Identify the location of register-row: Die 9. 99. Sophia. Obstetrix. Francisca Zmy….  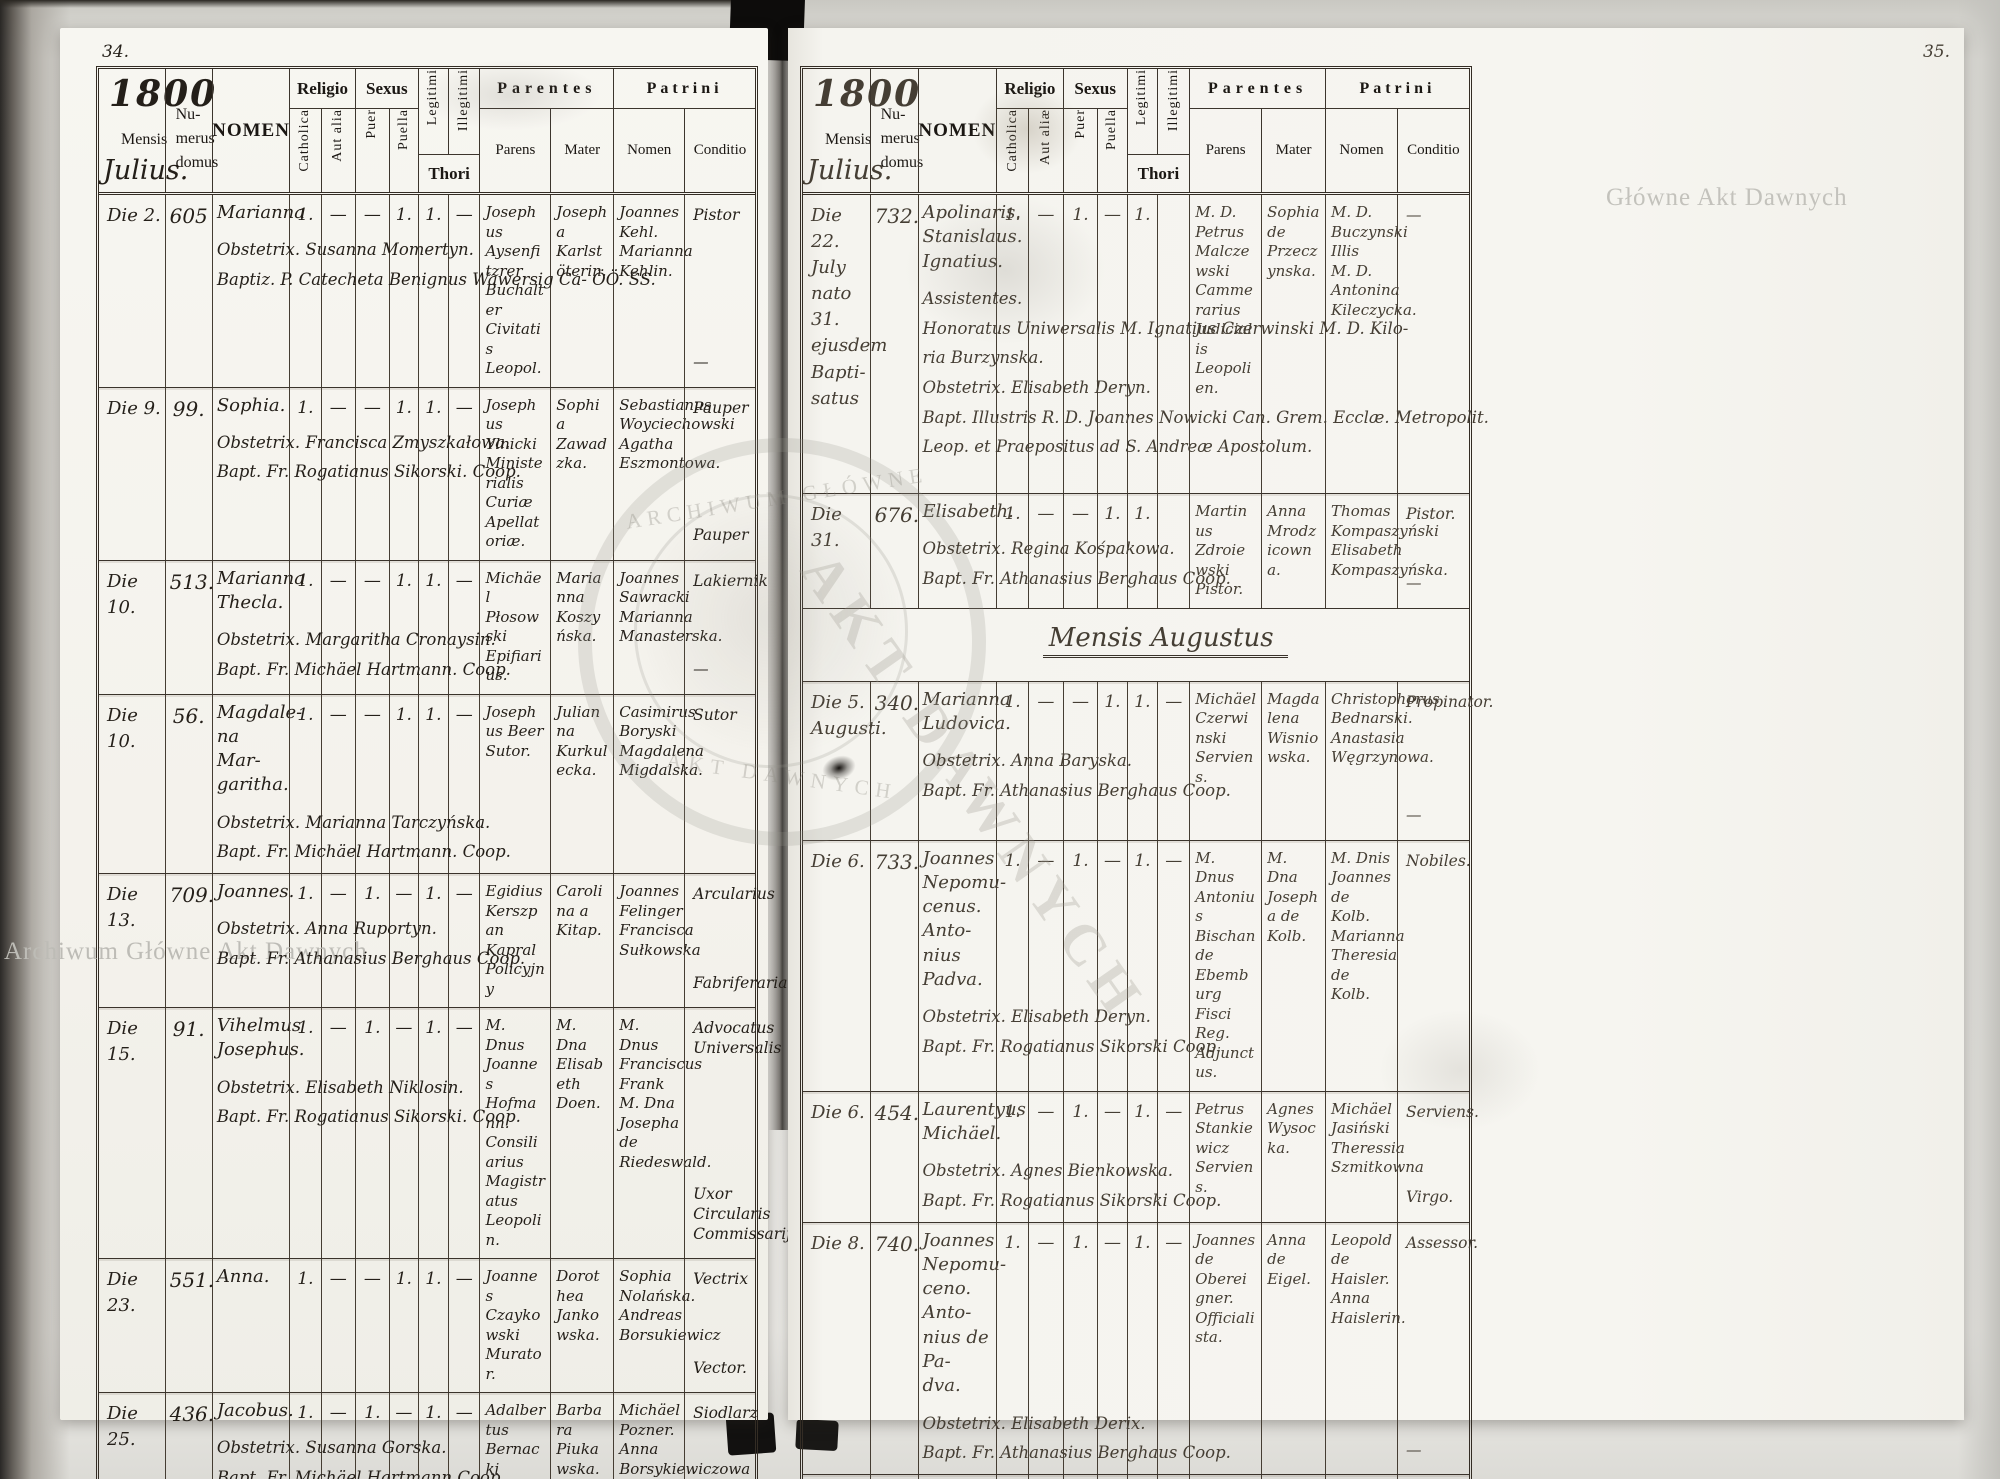
(427, 473).